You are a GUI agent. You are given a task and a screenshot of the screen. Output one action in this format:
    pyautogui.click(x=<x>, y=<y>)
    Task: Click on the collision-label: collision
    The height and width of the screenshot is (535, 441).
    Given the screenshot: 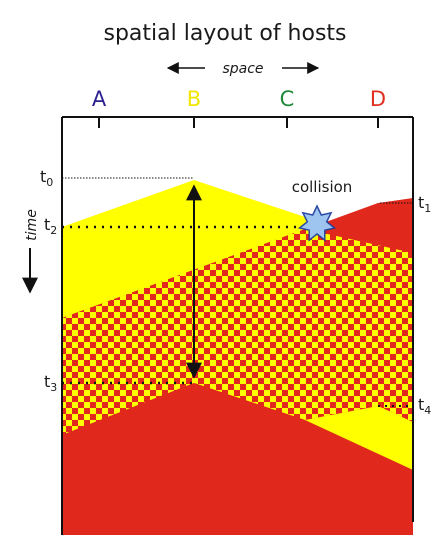 What is the action you would take?
    pyautogui.click(x=322, y=187)
    